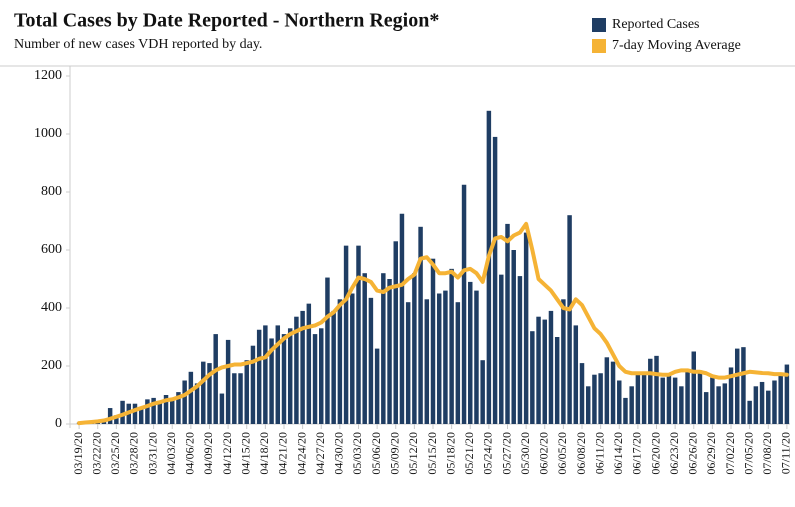 The width and height of the screenshot is (795, 507). What do you see at coordinates (581, 453) in the screenshot?
I see `x-tick-label: 06/08/20` at bounding box center [581, 453].